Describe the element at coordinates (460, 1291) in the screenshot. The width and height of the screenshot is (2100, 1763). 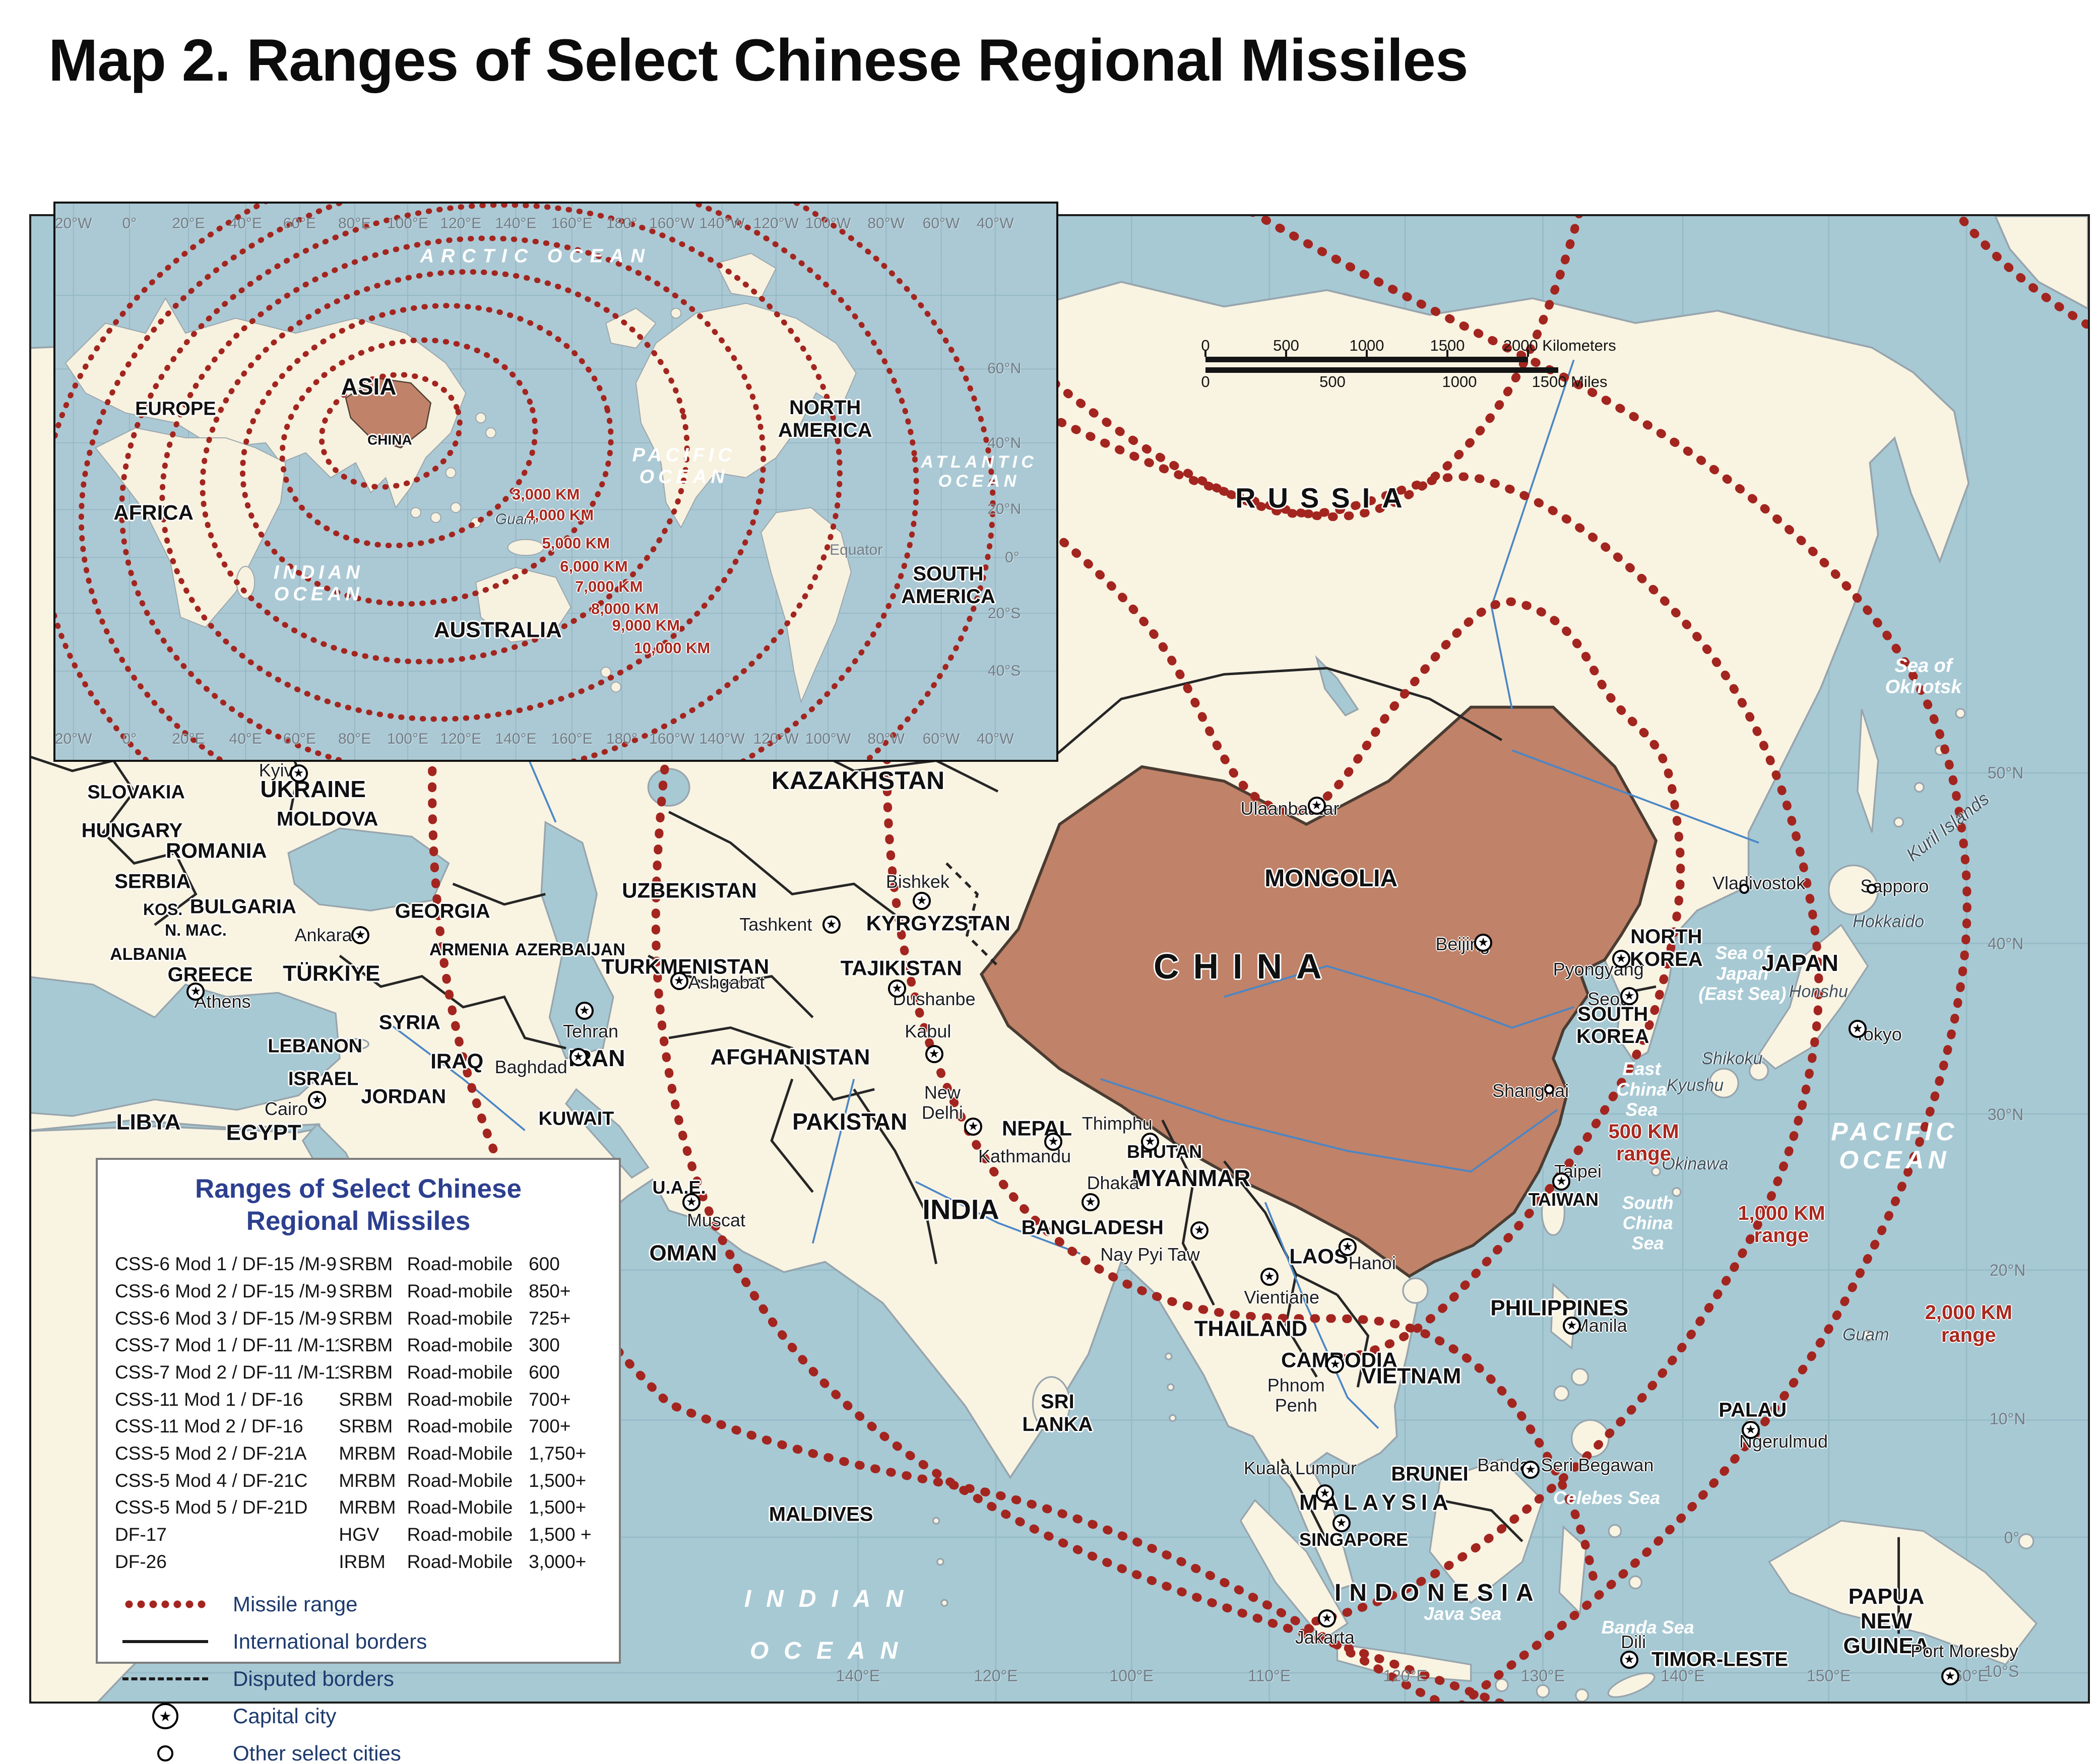
I see `missile-row-1-basing: Road-mobile` at that location.